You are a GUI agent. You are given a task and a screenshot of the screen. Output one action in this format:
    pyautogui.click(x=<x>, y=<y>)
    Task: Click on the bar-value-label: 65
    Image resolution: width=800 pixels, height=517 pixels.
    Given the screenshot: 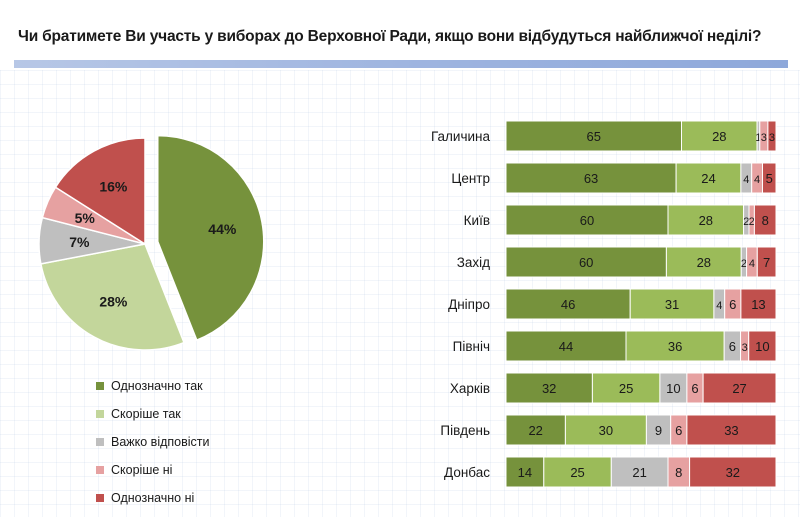 What is the action you would take?
    pyautogui.click(x=594, y=136)
    